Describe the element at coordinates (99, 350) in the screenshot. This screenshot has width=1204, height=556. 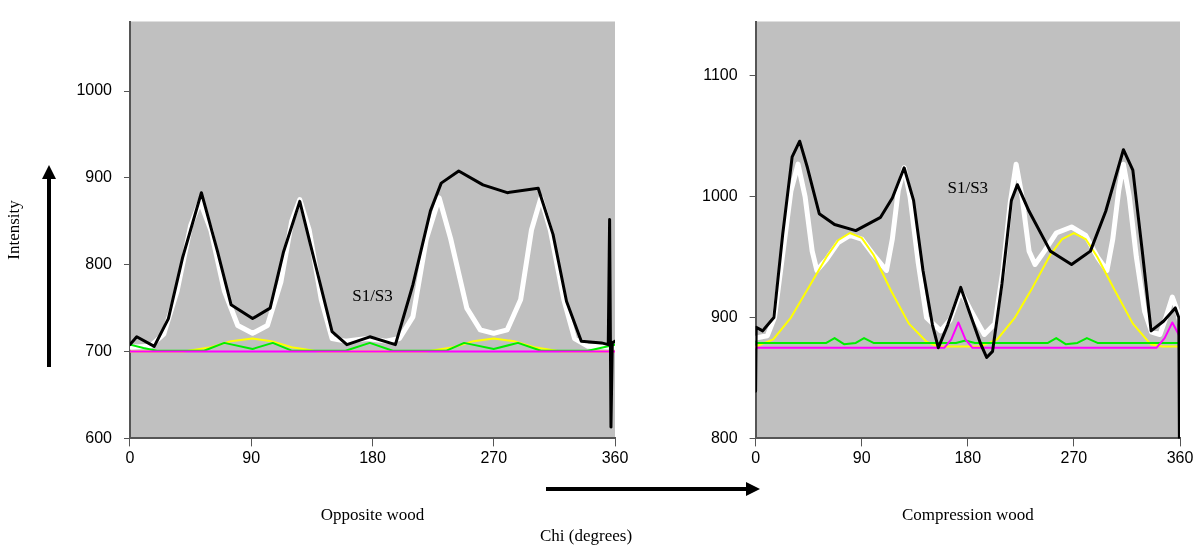
I see `y-tick-label: 700` at that location.